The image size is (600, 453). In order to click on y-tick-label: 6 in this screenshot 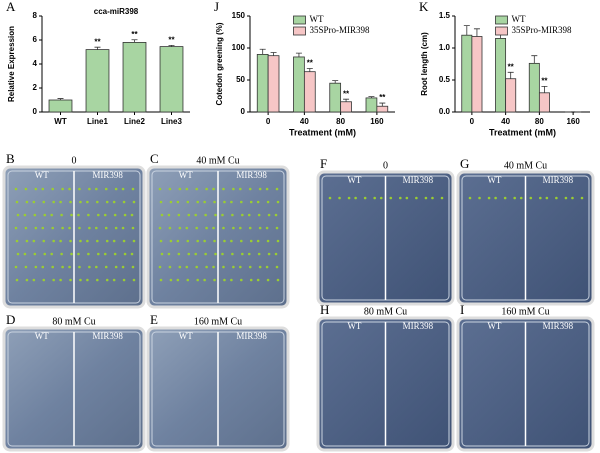, I will do `click(35, 39)`.